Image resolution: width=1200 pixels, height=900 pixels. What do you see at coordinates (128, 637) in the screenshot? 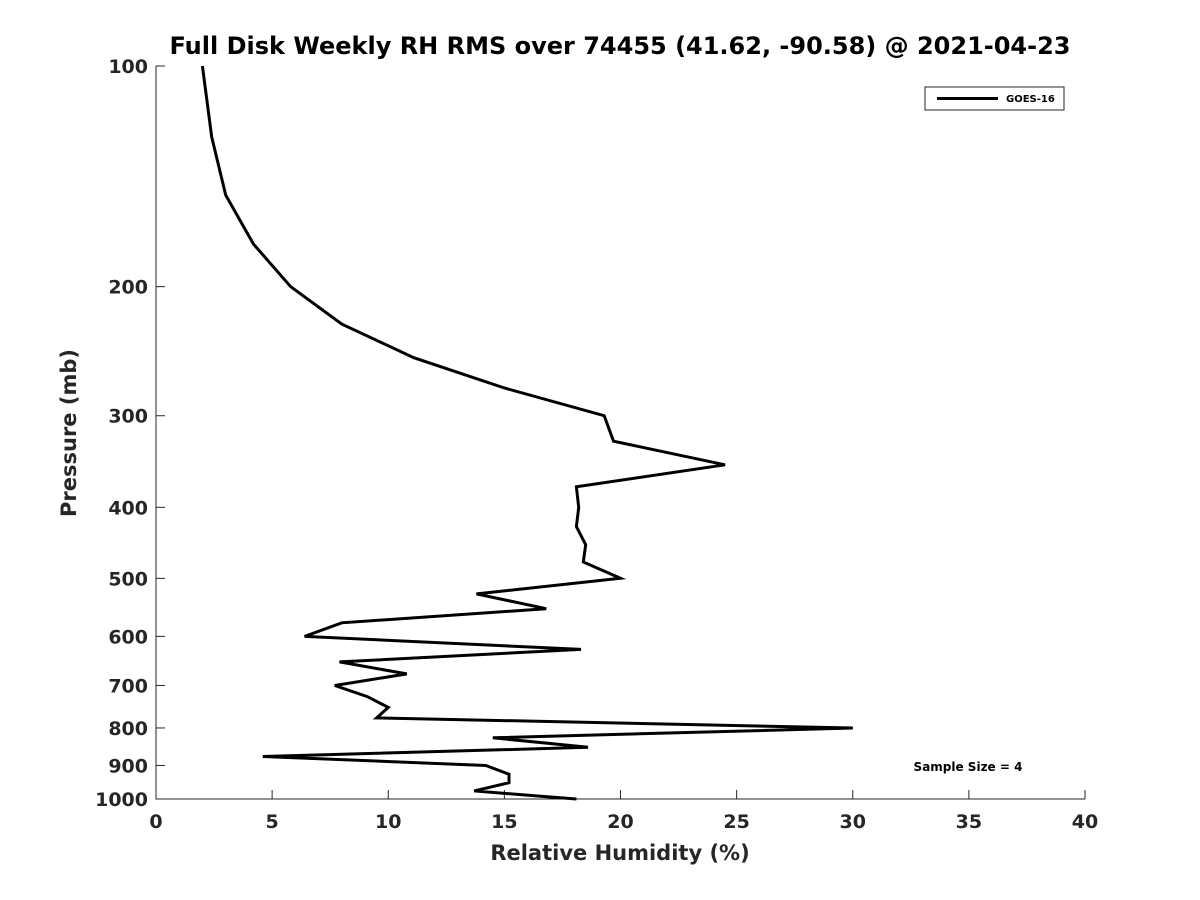
I see `y-tick-label: 600` at bounding box center [128, 637].